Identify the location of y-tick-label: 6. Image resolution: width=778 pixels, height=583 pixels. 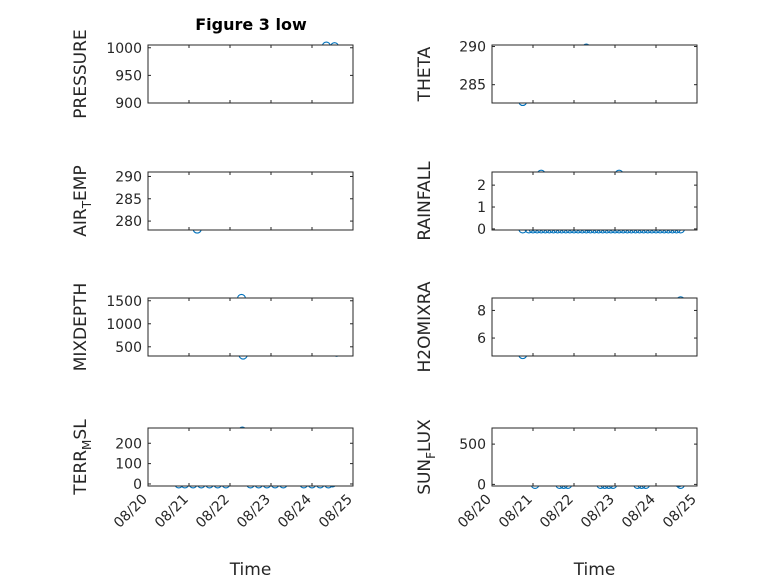
(481, 339).